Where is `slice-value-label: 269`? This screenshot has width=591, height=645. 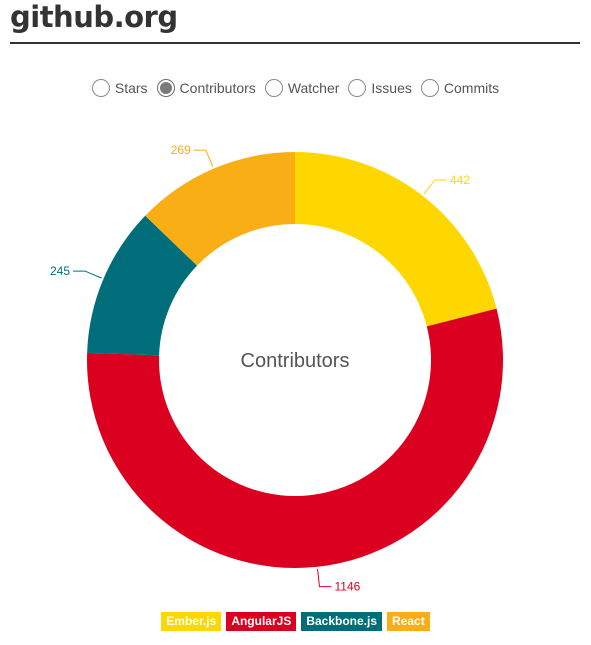 slice-value-label: 269 is located at coordinates (181, 150).